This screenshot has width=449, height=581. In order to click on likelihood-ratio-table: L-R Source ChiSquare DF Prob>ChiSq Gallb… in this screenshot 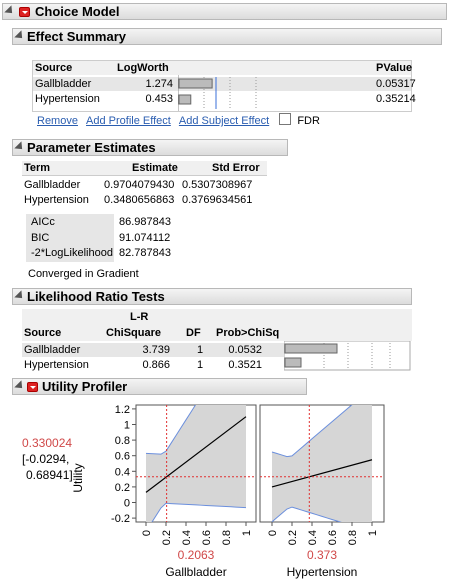, I will do `click(217, 340)`.